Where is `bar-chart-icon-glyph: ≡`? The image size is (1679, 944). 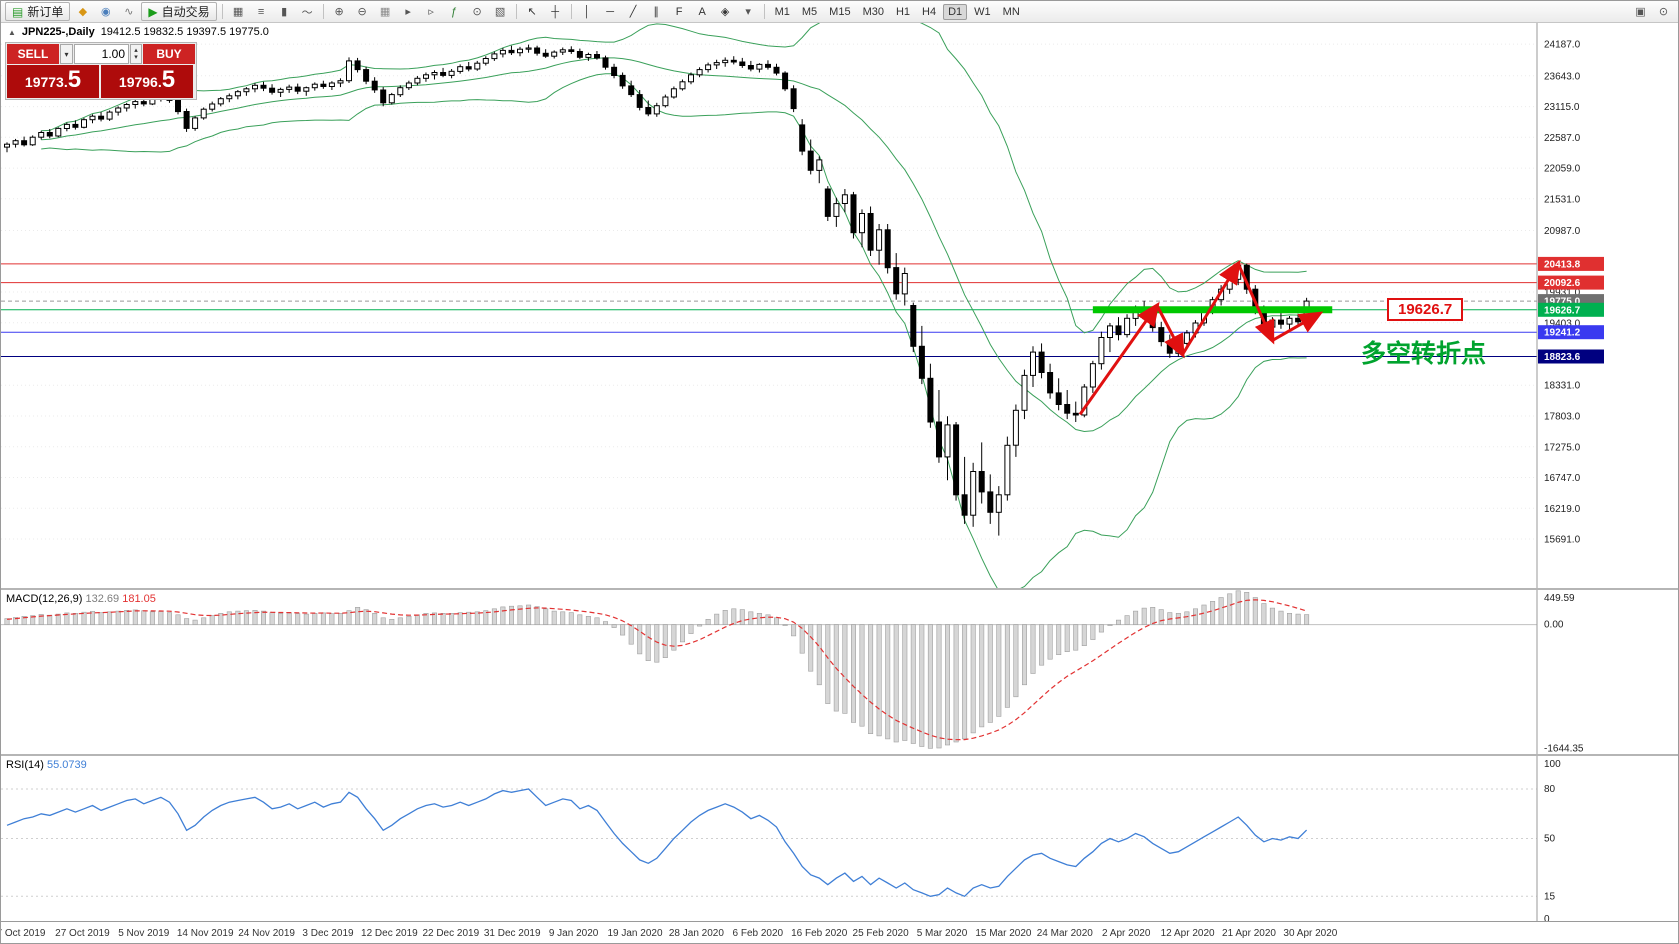
bar-chart-icon-glyph: ≡ is located at coordinates (261, 11).